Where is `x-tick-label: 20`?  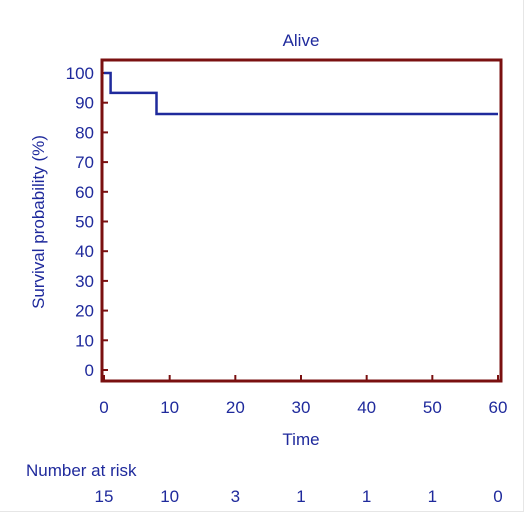
x-tick-label: 20 is located at coordinates (235, 407).